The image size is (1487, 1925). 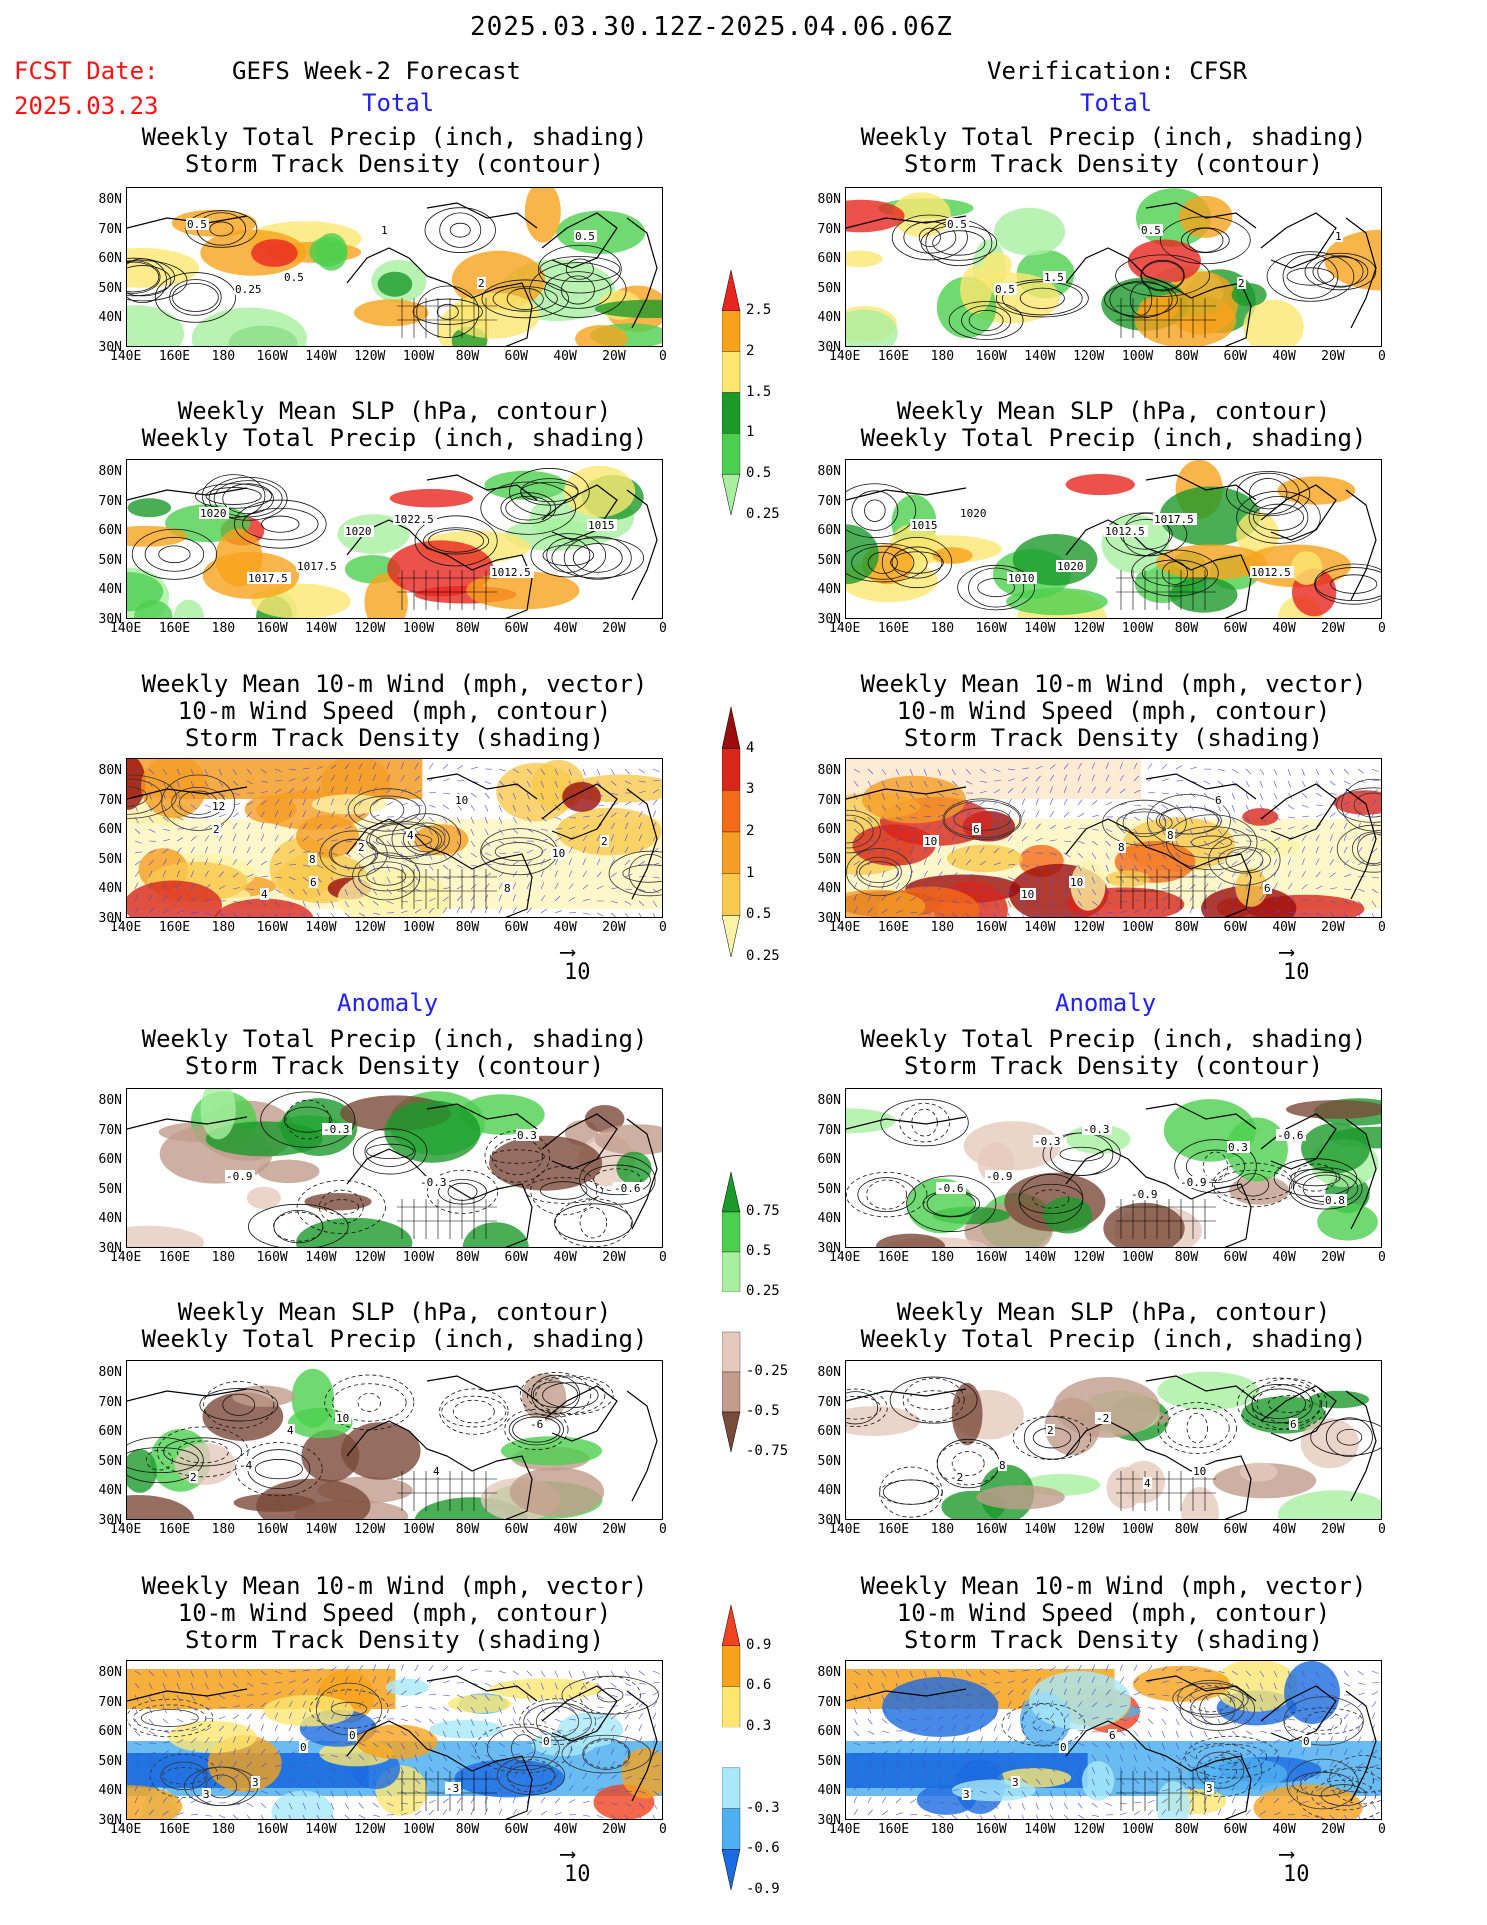 What do you see at coordinates (418, 1529) in the screenshot?
I see `lon-tick-label: 100W` at bounding box center [418, 1529].